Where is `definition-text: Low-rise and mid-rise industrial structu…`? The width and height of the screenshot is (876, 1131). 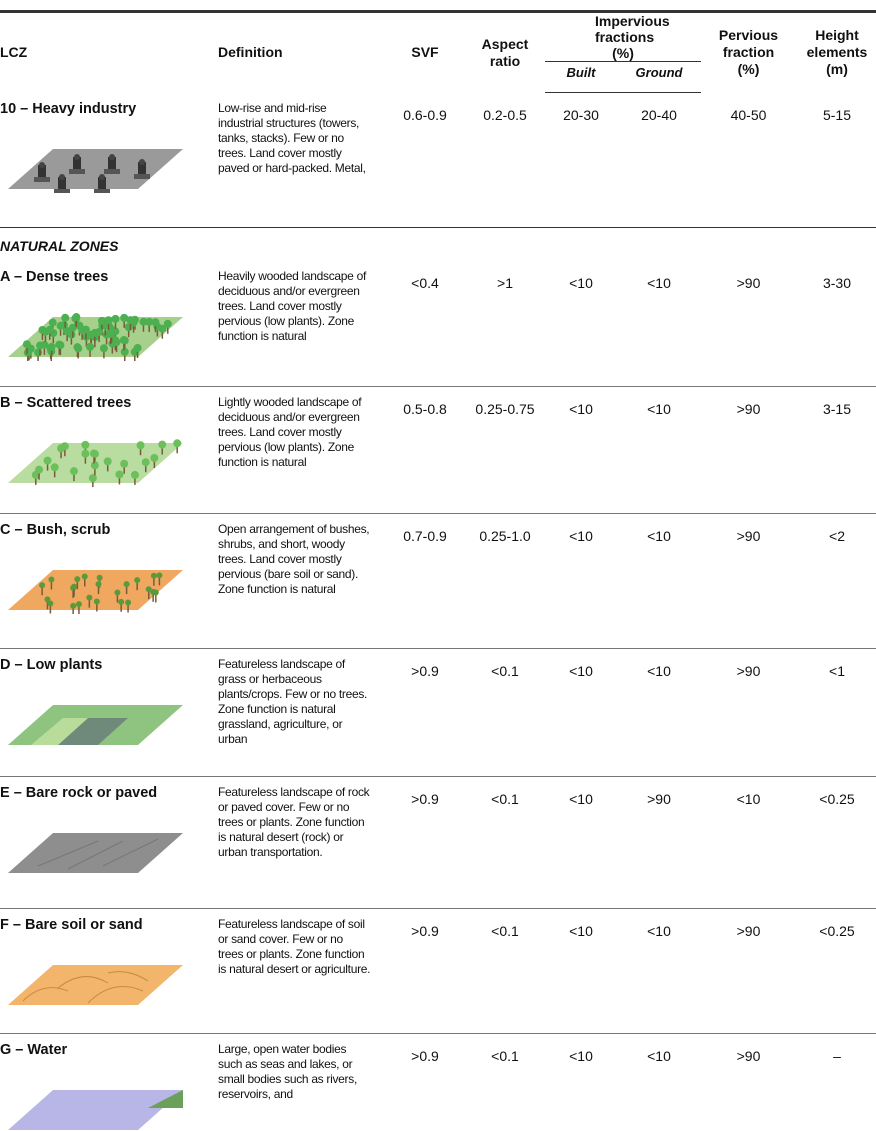
definition-text: Low-rise and mid-rise industrial structu… is located at coordinates (292, 137).